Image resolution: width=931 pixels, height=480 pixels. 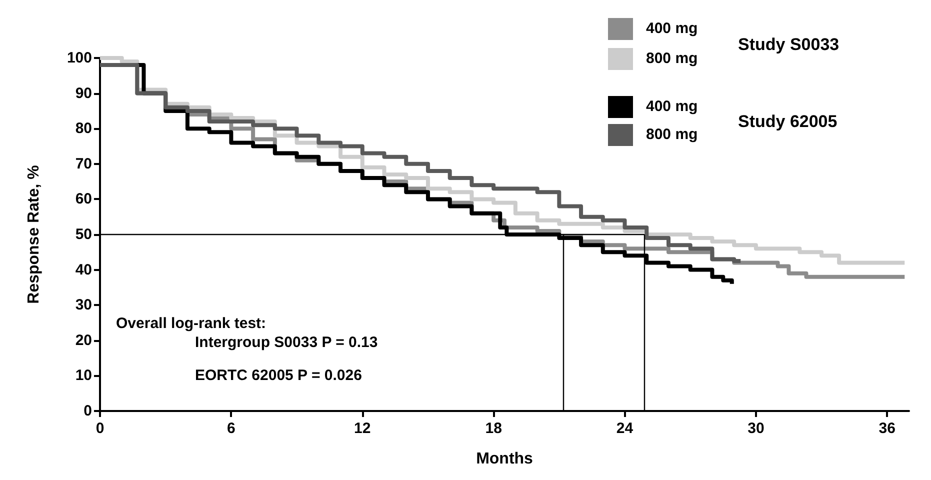 I want to click on text: Study S0033, so click(x=789, y=44).